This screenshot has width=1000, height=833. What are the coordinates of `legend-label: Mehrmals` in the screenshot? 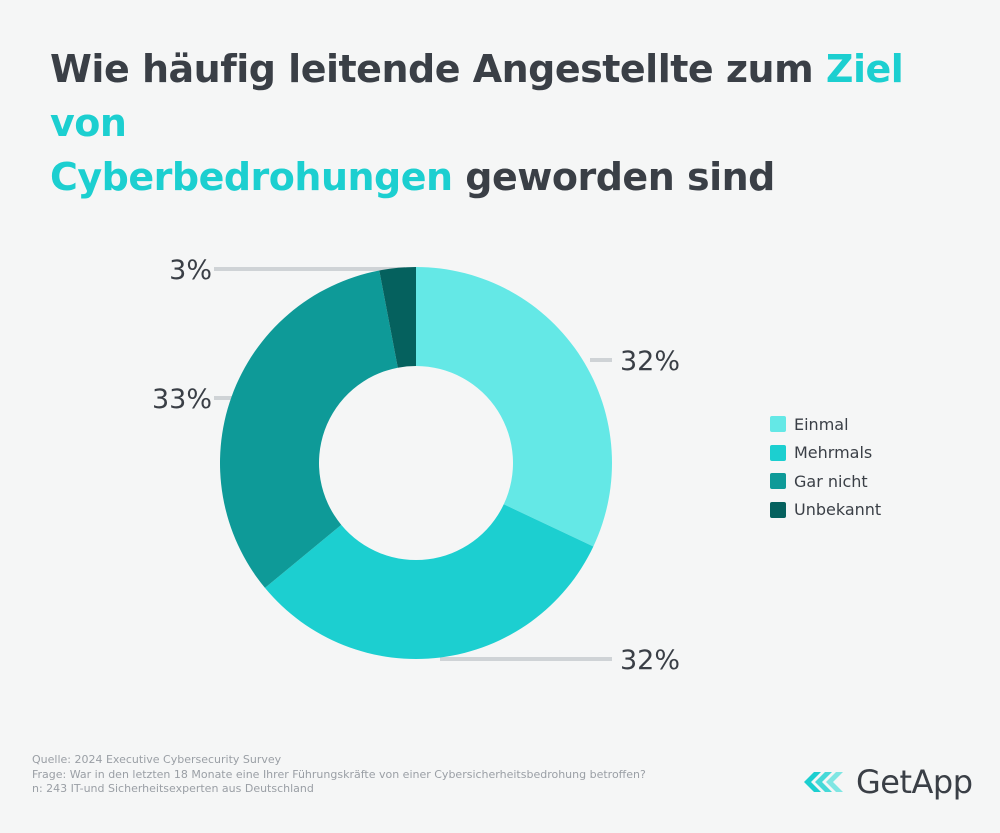 It's located at (833, 453).